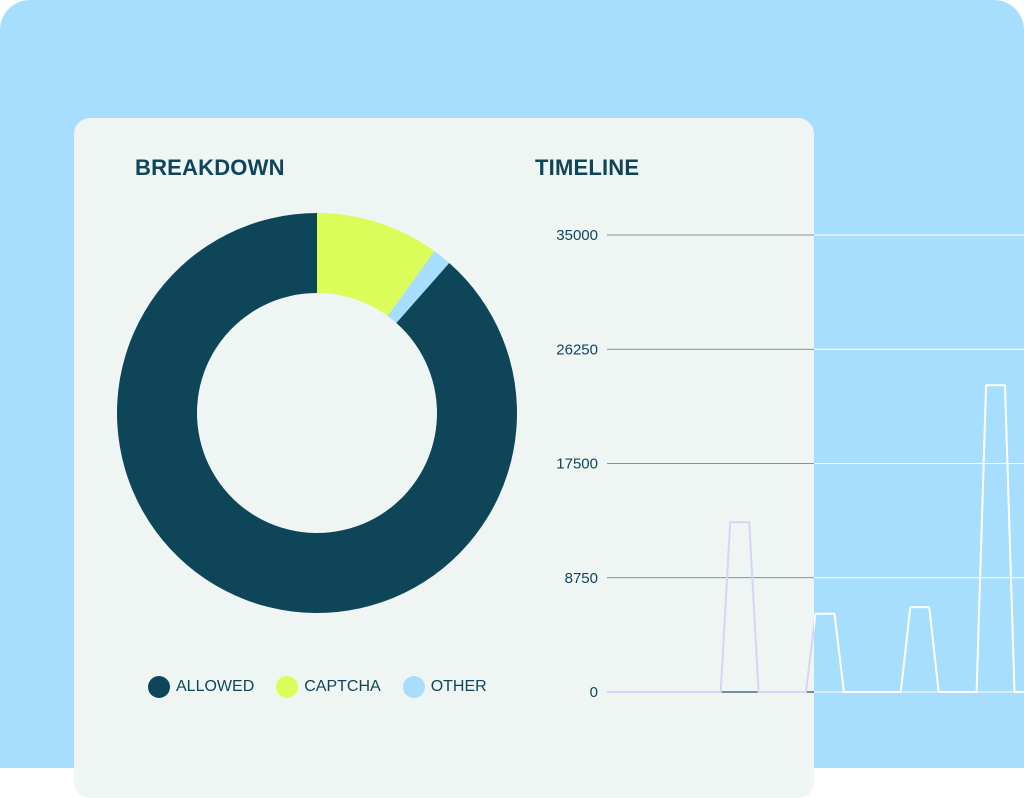 The image size is (1024, 798). What do you see at coordinates (376, 264) in the screenshot?
I see `donut-slice-captcha` at bounding box center [376, 264].